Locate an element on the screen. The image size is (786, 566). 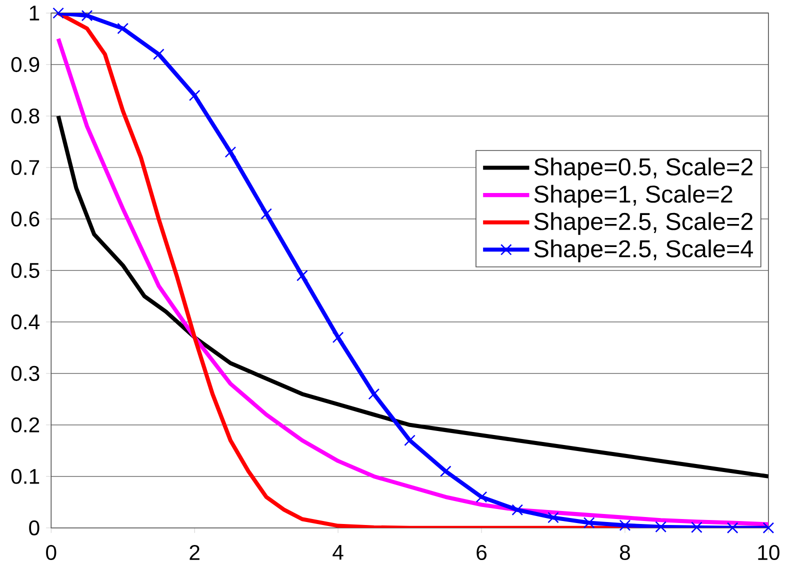
legend-label: Shape=2.5, Scale=2 is located at coordinates (643, 224).